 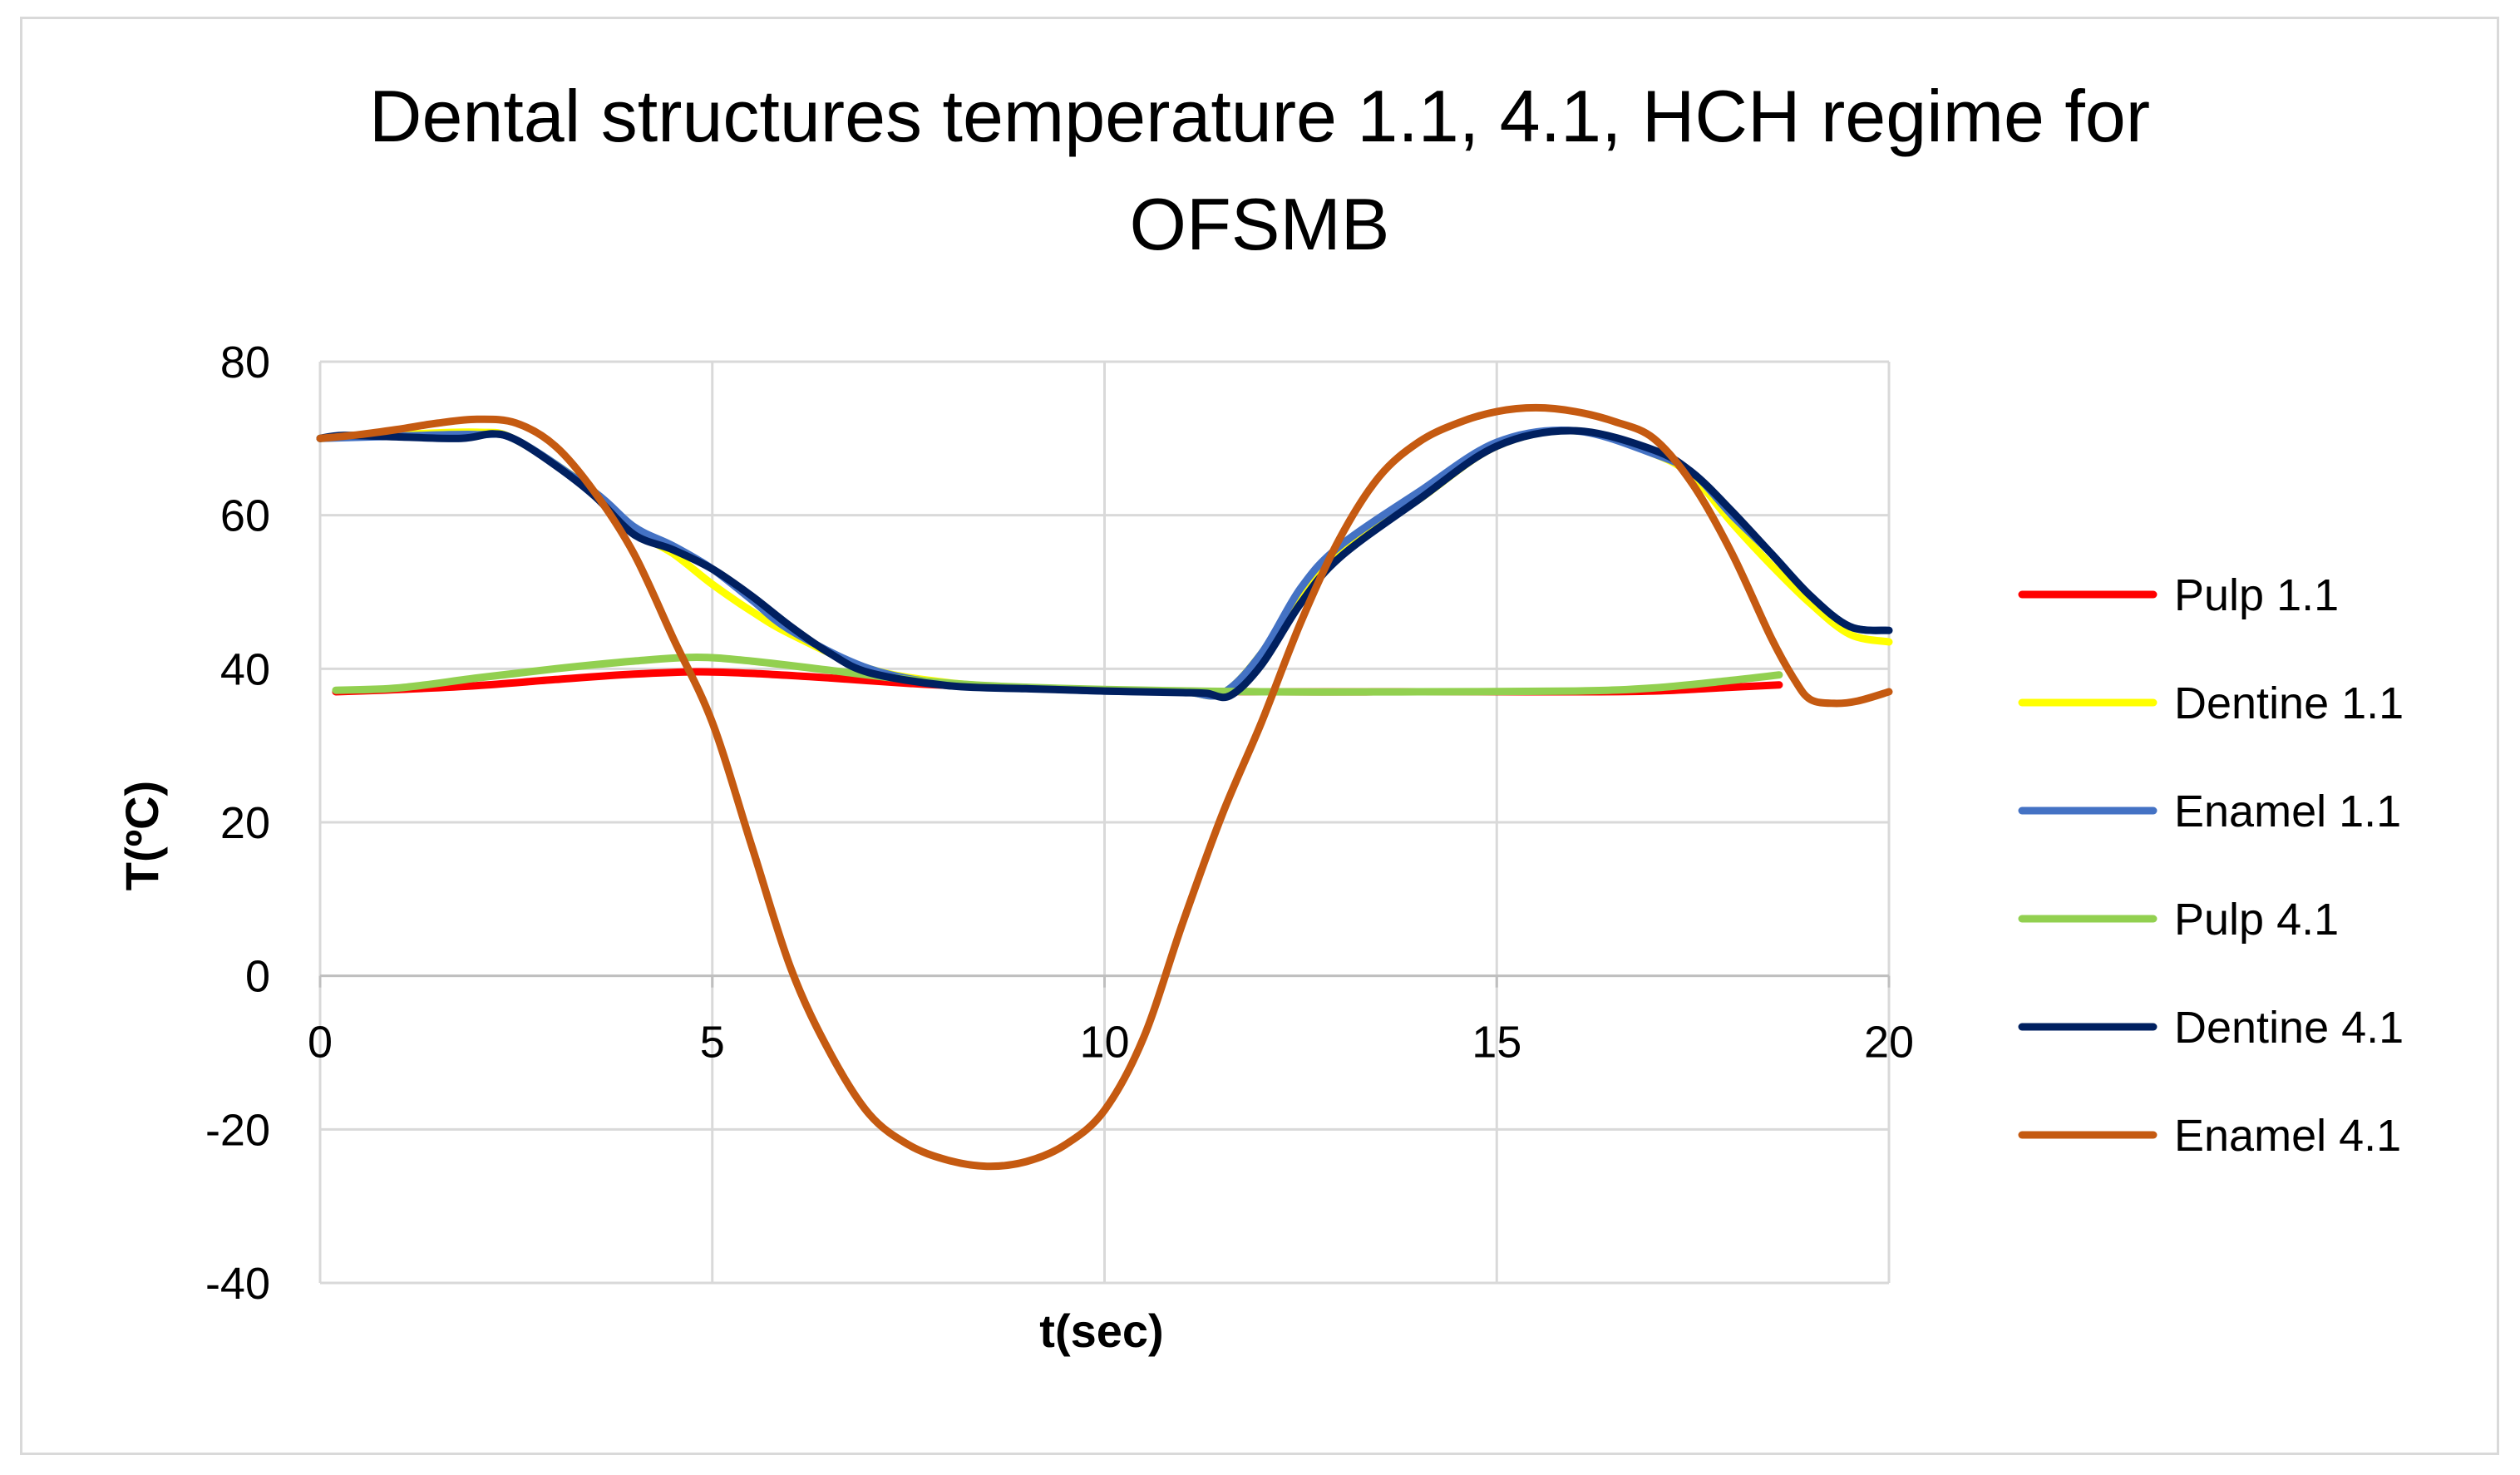 What do you see at coordinates (320, 1043) in the screenshot?
I see `x-tick-label: 0` at bounding box center [320, 1043].